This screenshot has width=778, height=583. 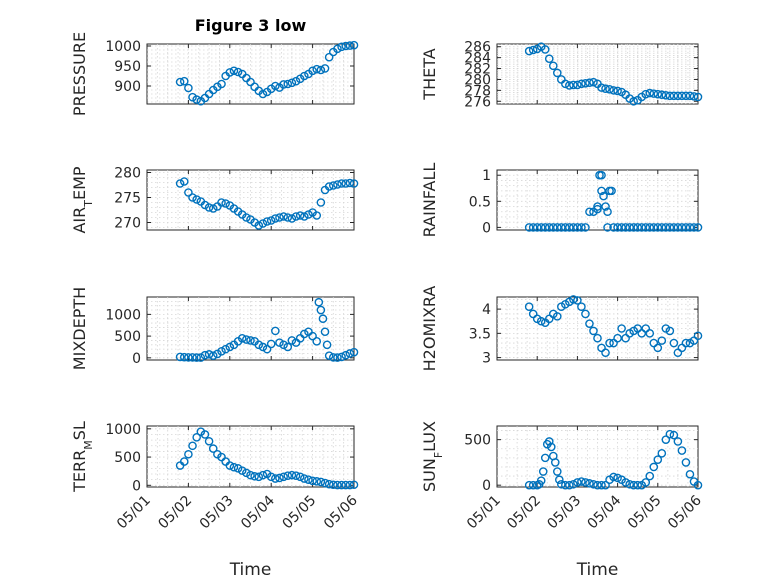 I want to click on x-tick-label: 05/06, so click(x=685, y=512).